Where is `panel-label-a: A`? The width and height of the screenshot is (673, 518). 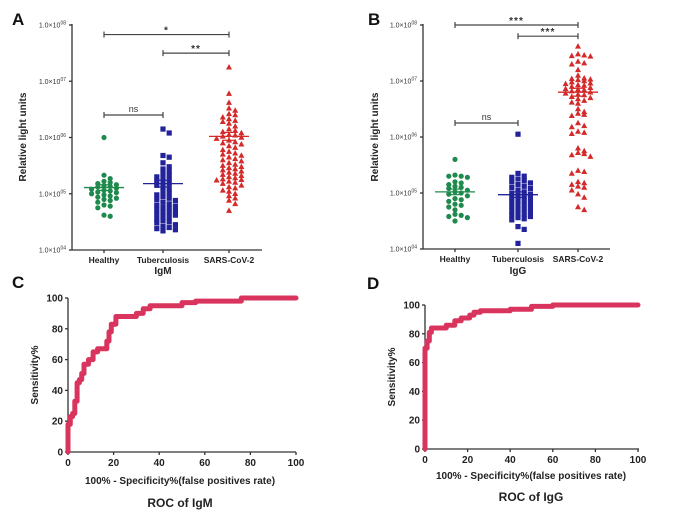
panel-label-a: A is located at coordinates (18, 19).